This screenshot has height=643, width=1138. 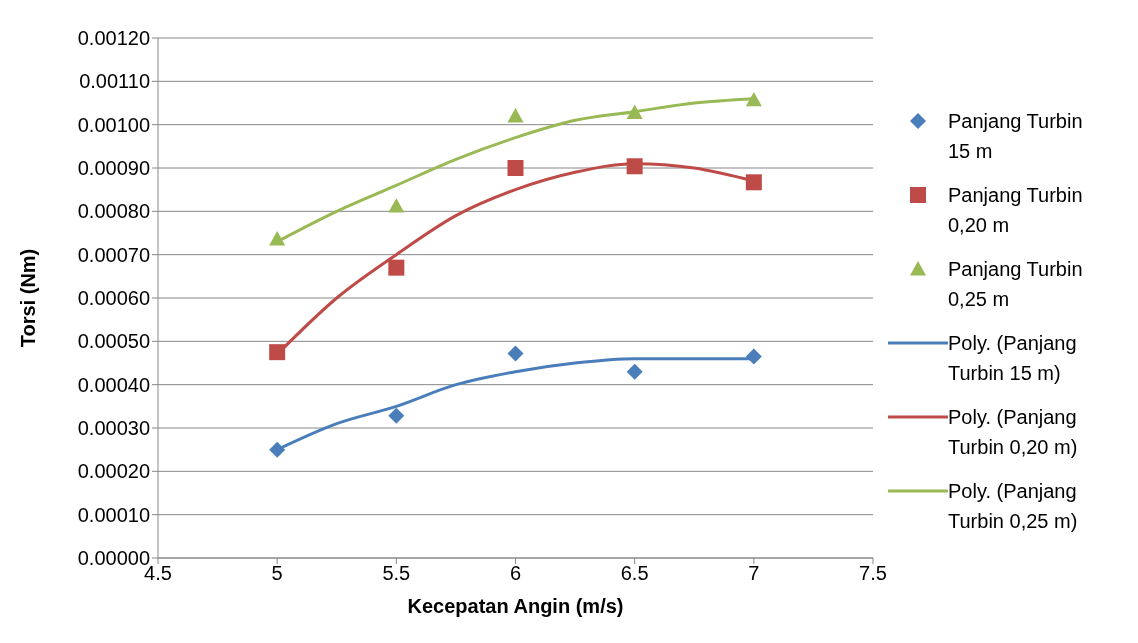 What do you see at coordinates (873, 573) in the screenshot?
I see `x-tick-label: 7.5` at bounding box center [873, 573].